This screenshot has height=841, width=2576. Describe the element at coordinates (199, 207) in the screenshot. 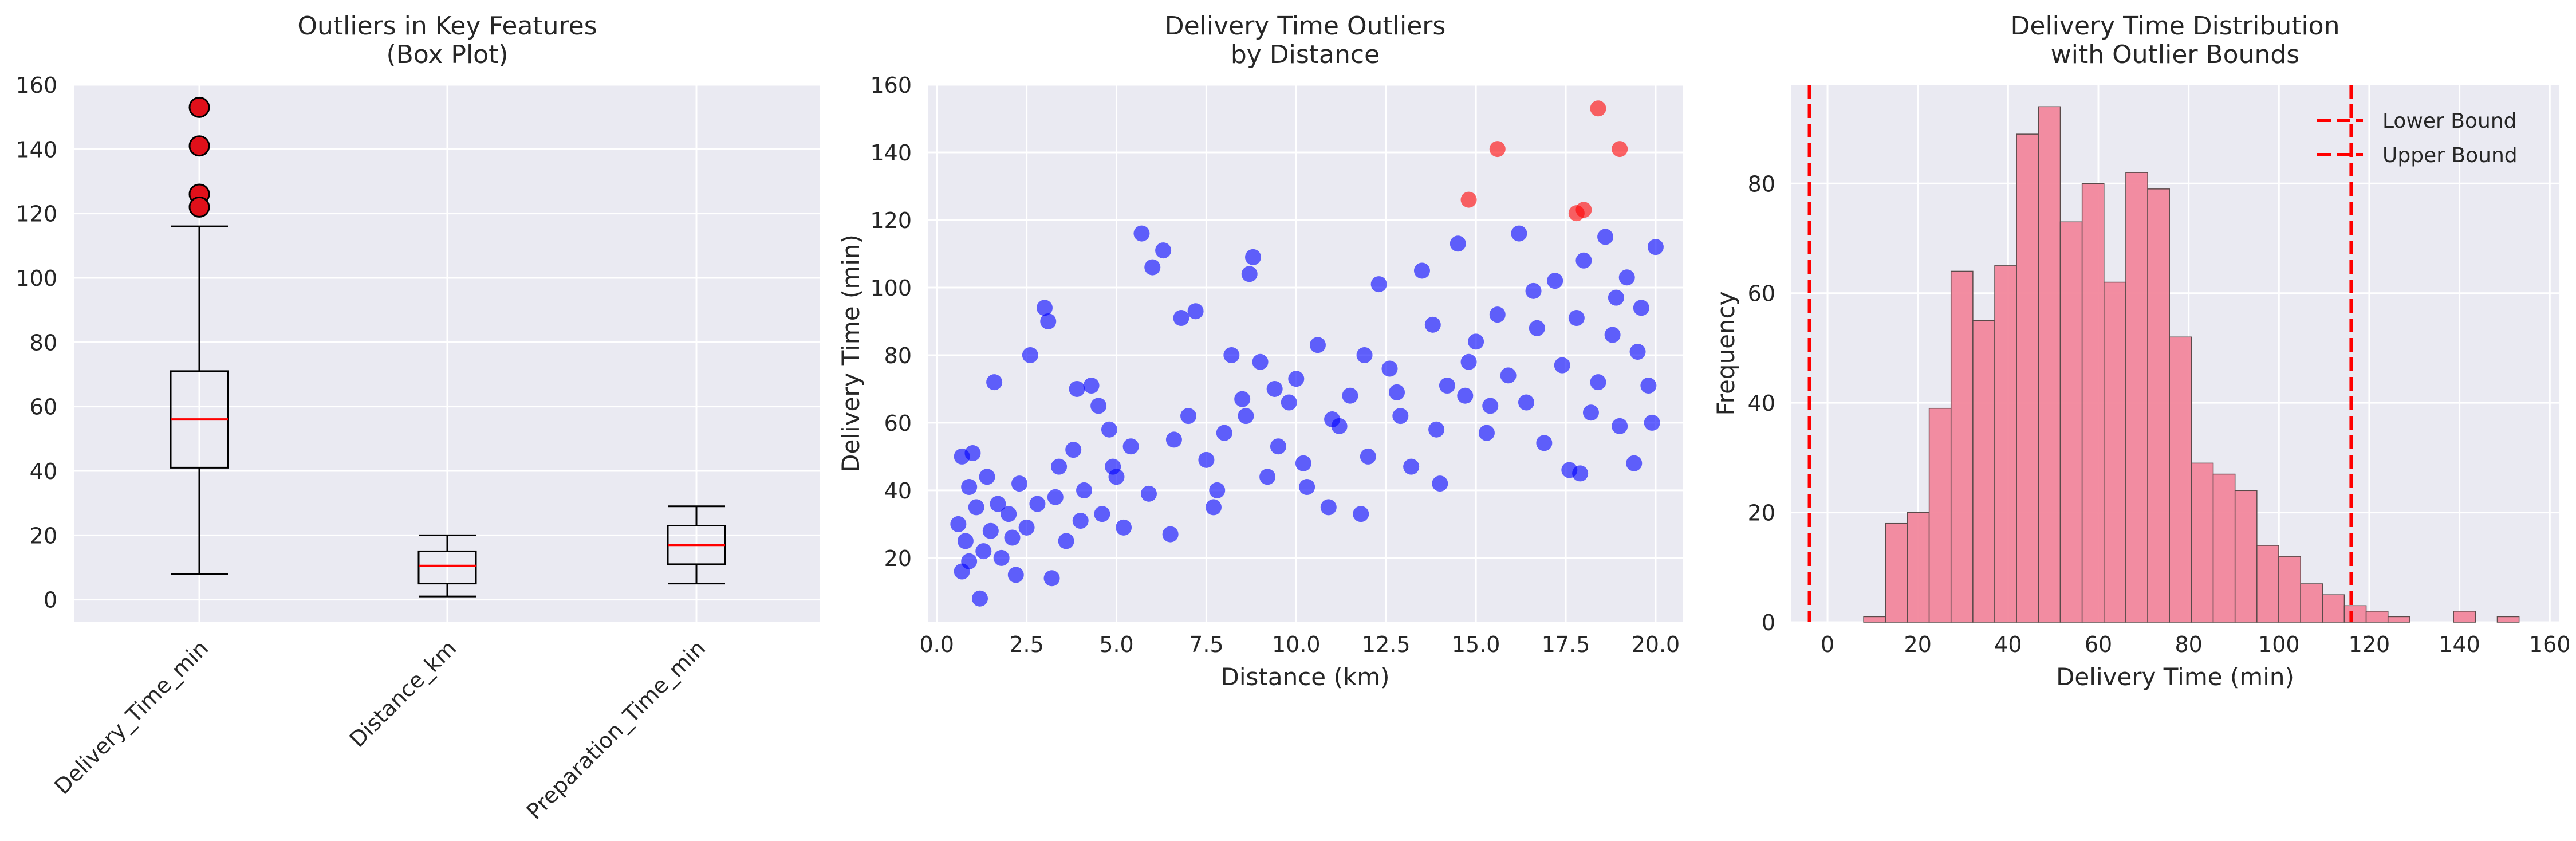

I see `outlier-point` at that location.